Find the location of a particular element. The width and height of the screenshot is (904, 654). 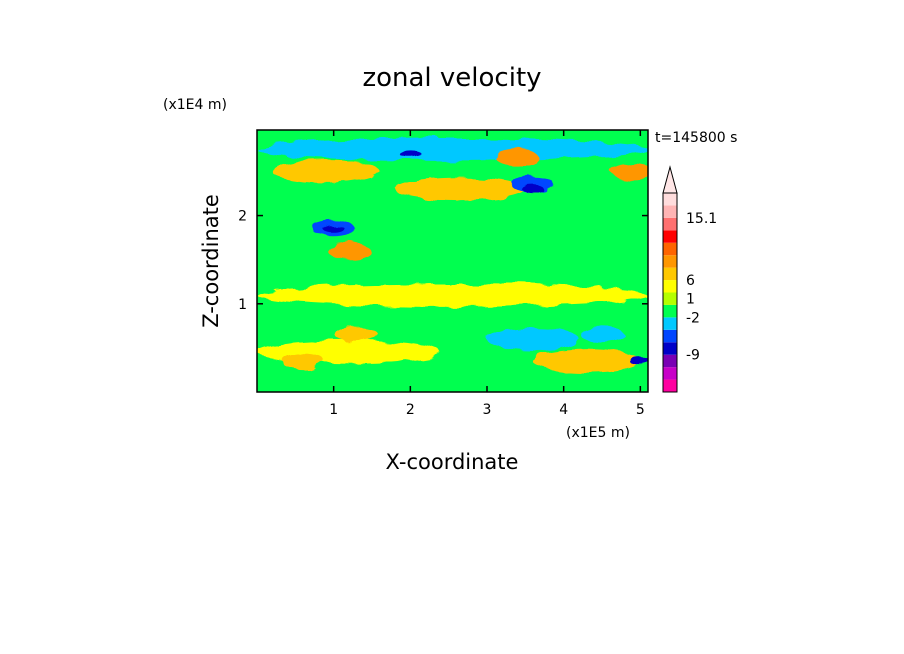

x-scale-label: (x1E5 m) is located at coordinates (598, 433).